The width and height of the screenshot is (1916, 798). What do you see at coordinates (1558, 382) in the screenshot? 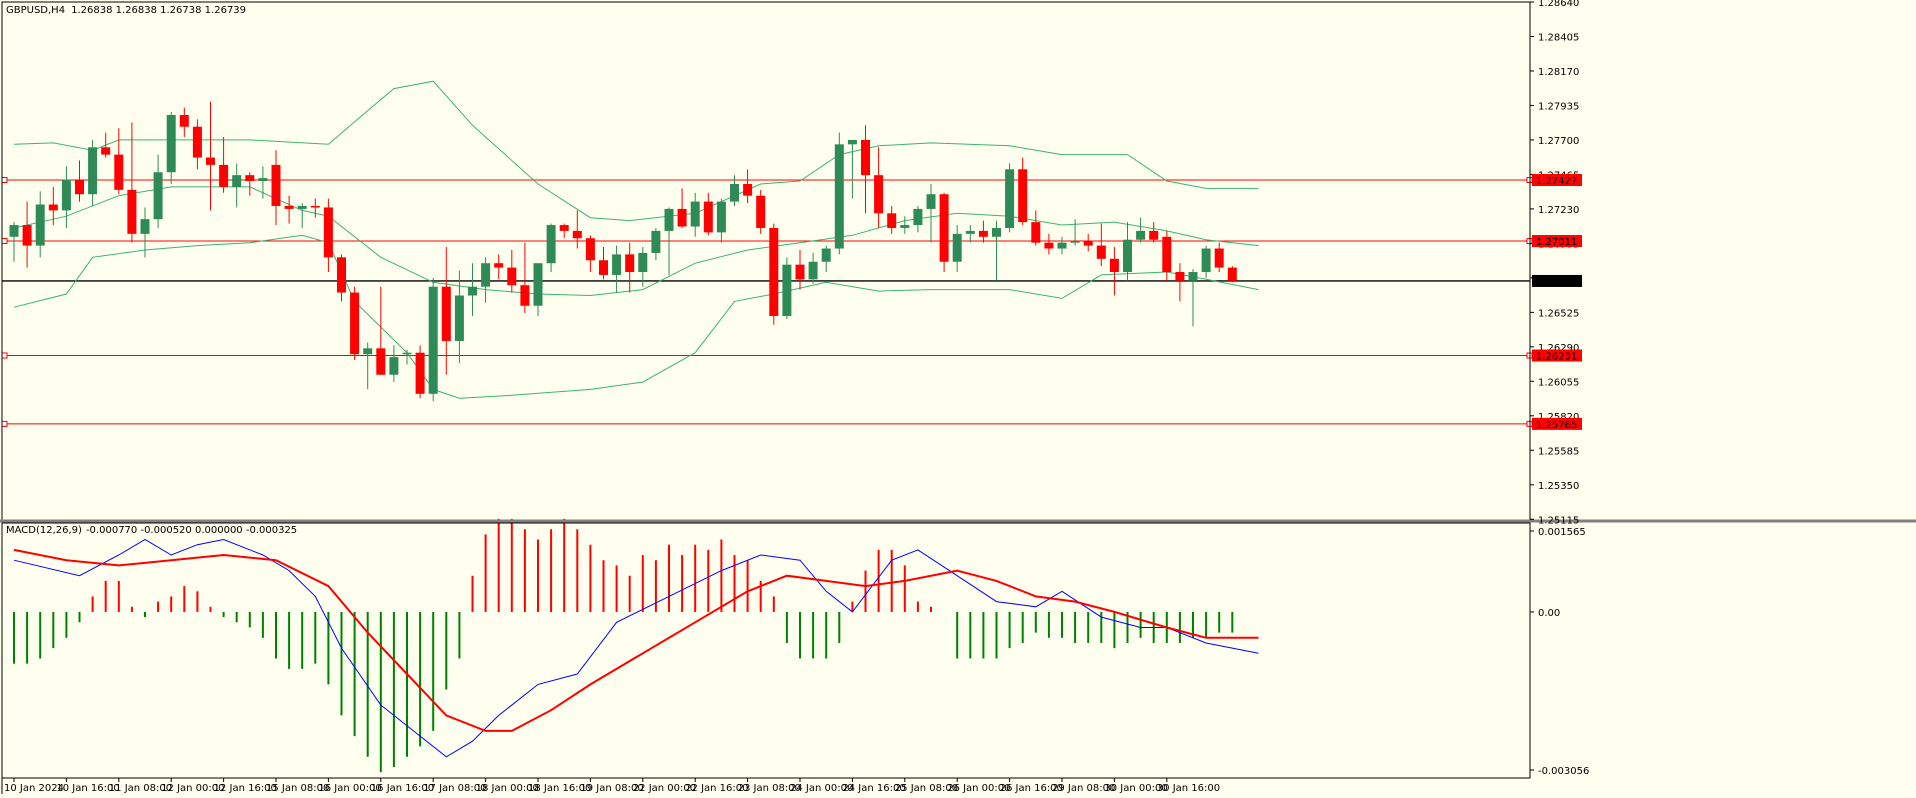
I see `price-tick-label: 1.26055` at bounding box center [1558, 382].